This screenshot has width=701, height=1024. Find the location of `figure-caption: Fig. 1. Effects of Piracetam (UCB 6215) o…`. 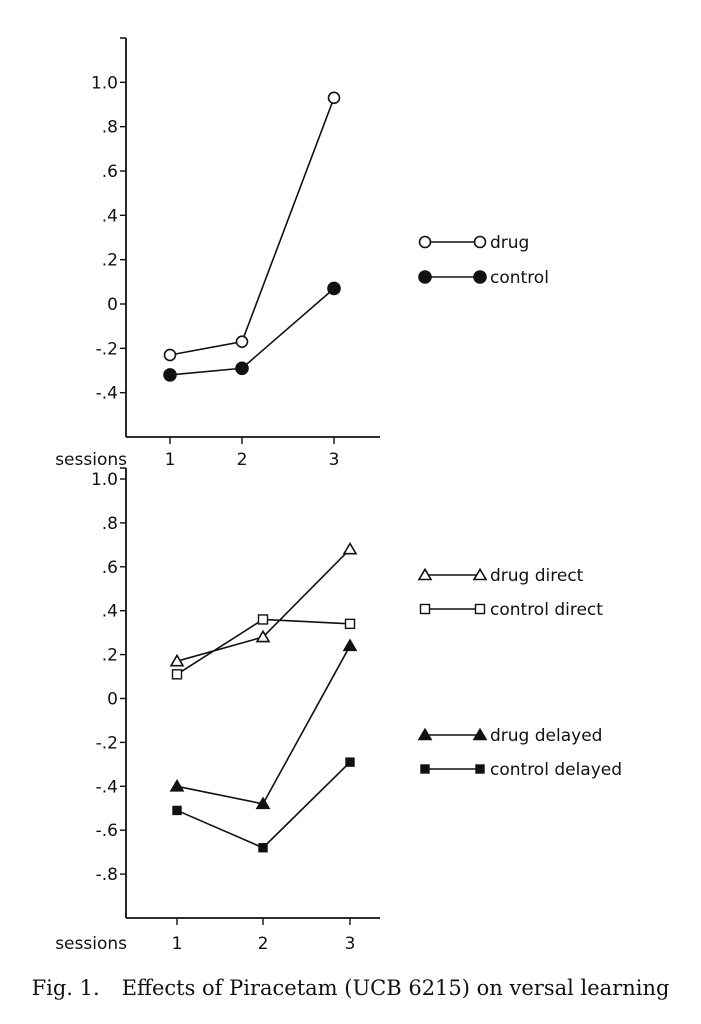

figure-caption: Fig. 1. Effects of Piracetam (UCB 6215) o… is located at coordinates (350, 988).